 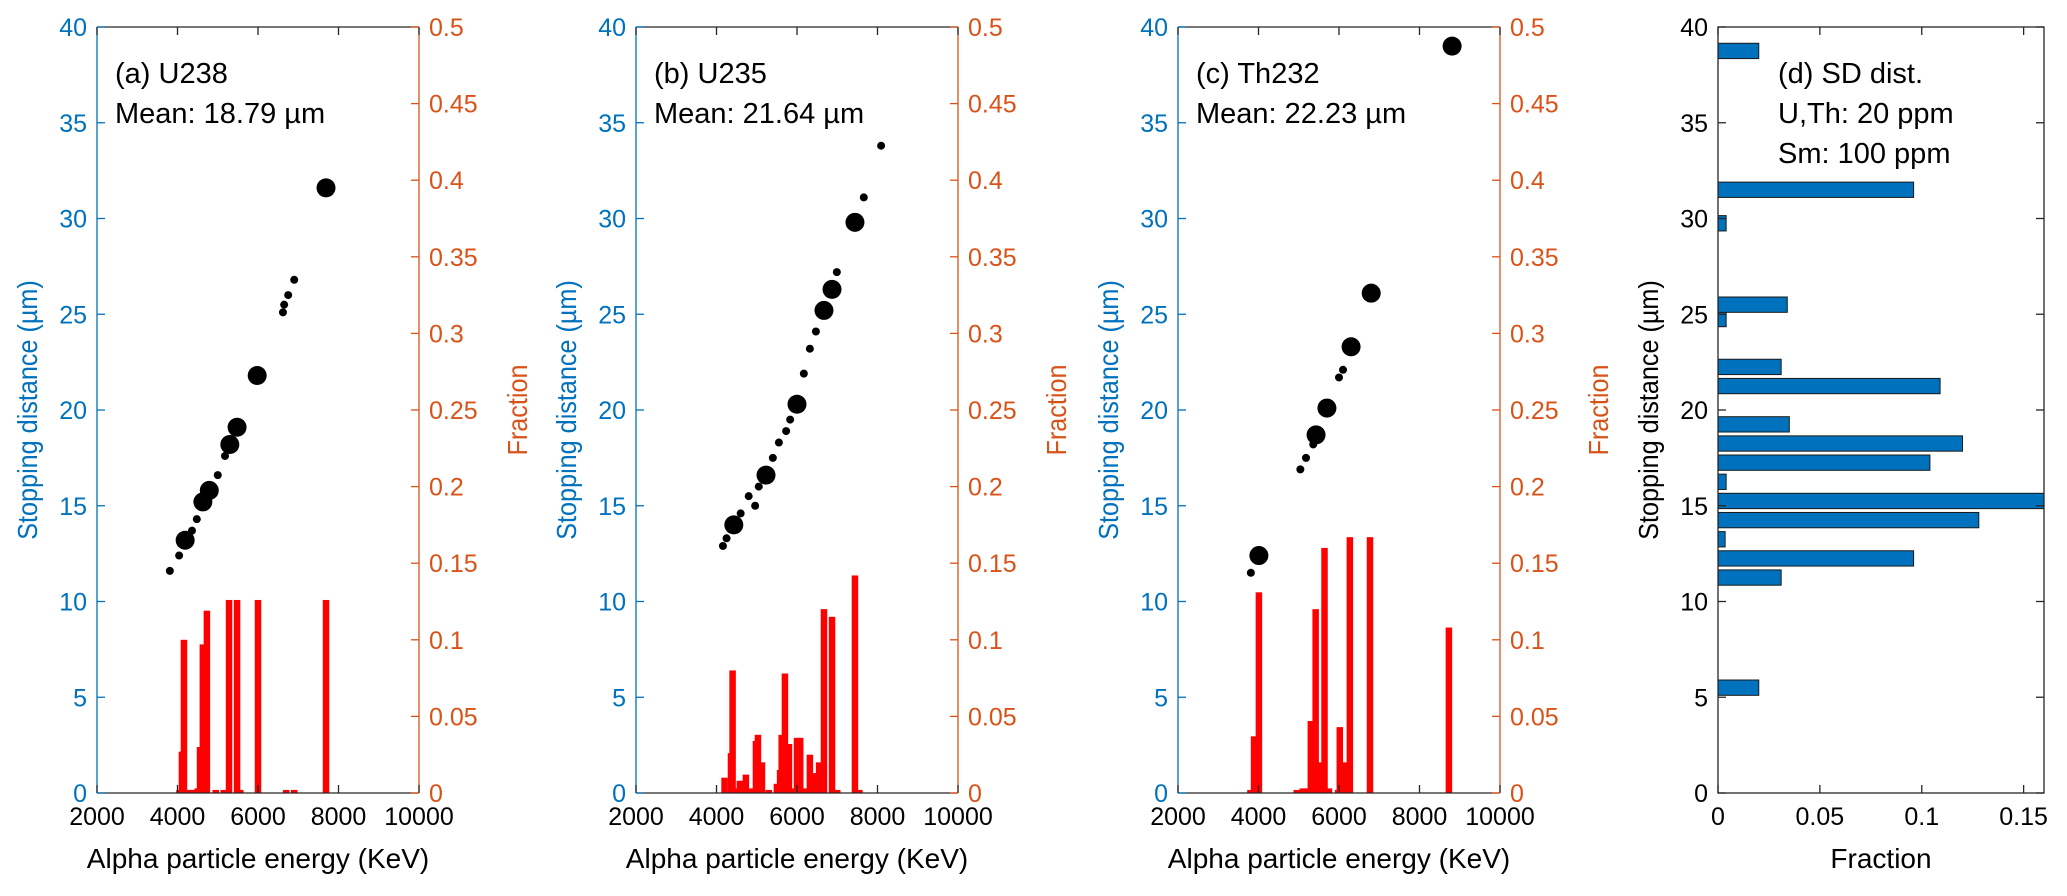 What do you see at coordinates (2023, 817) in the screenshot?
I see `x-tick-label: 0.15` at bounding box center [2023, 817].